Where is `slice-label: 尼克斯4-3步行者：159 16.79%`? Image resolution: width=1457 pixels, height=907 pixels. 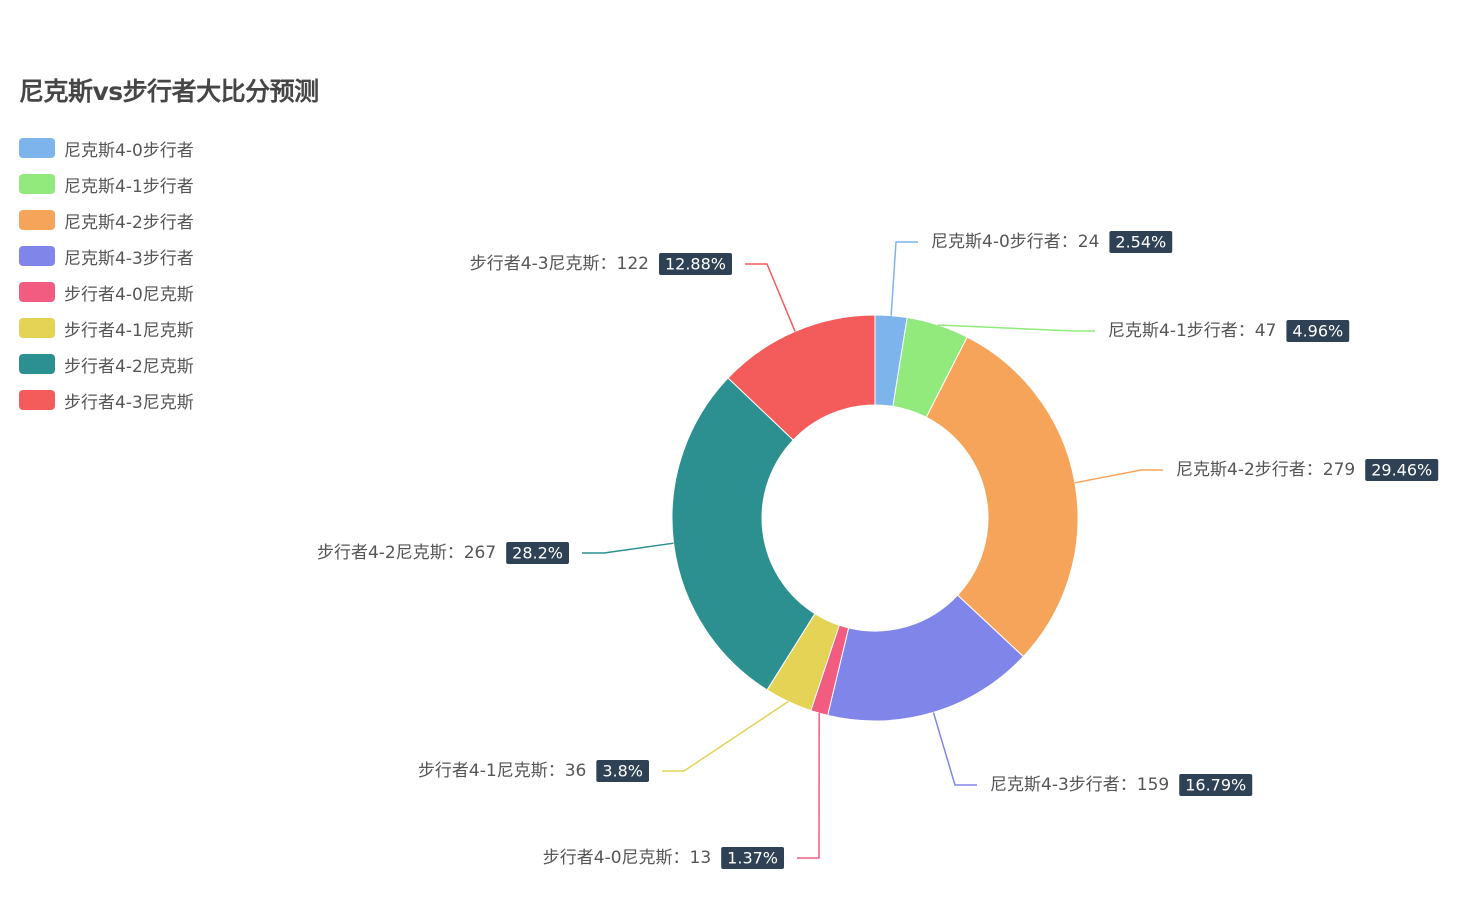
slice-label: 尼克斯4-3步行者：159 16.79% is located at coordinates (1121, 785).